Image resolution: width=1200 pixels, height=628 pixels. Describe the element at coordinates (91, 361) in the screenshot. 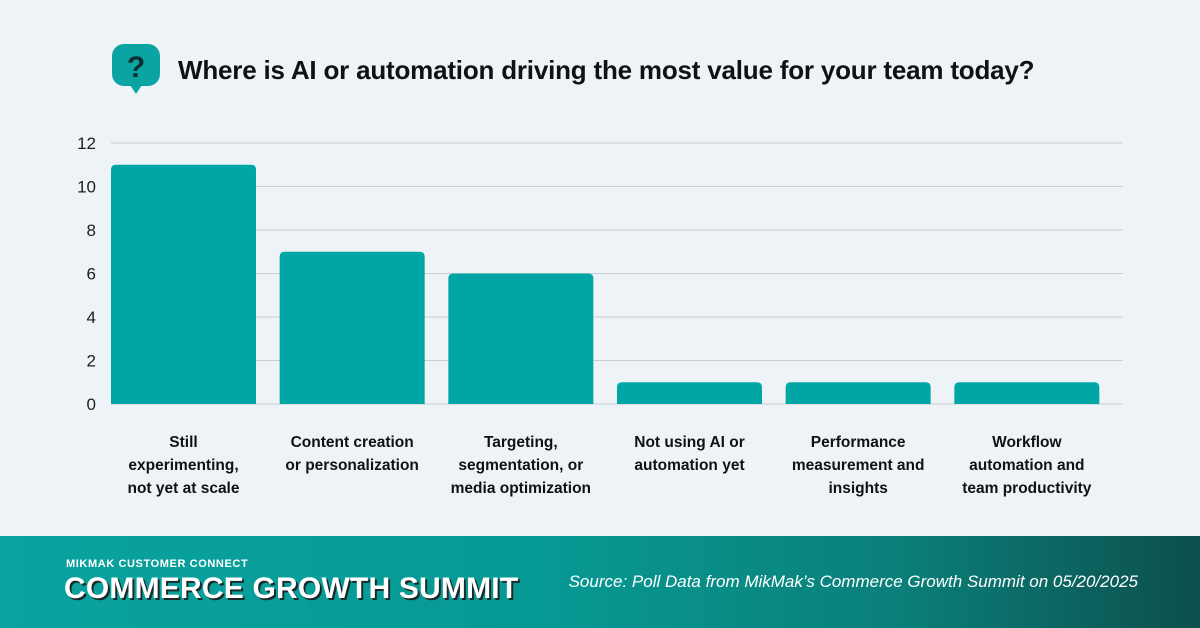

I see `y-tick-label: 2` at that location.